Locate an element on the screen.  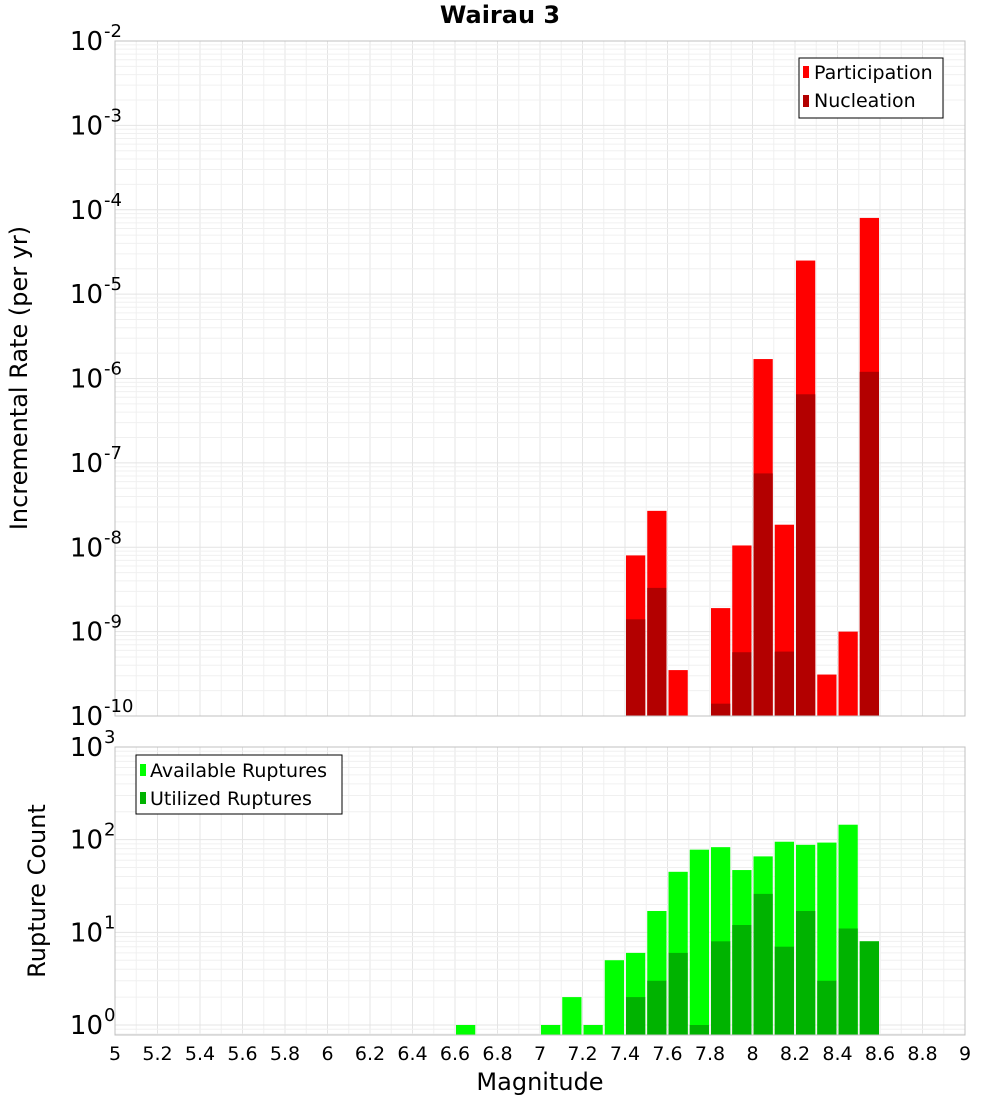
x-tick-label: 6.2 is located at coordinates (370, 1054).